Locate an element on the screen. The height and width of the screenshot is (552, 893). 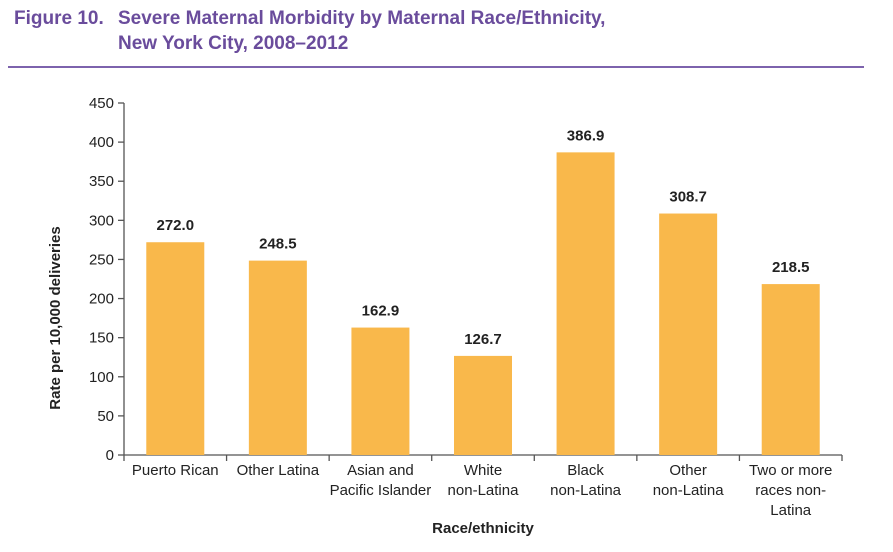
x-tick-label: Other Latina is located at coordinates (278, 470).